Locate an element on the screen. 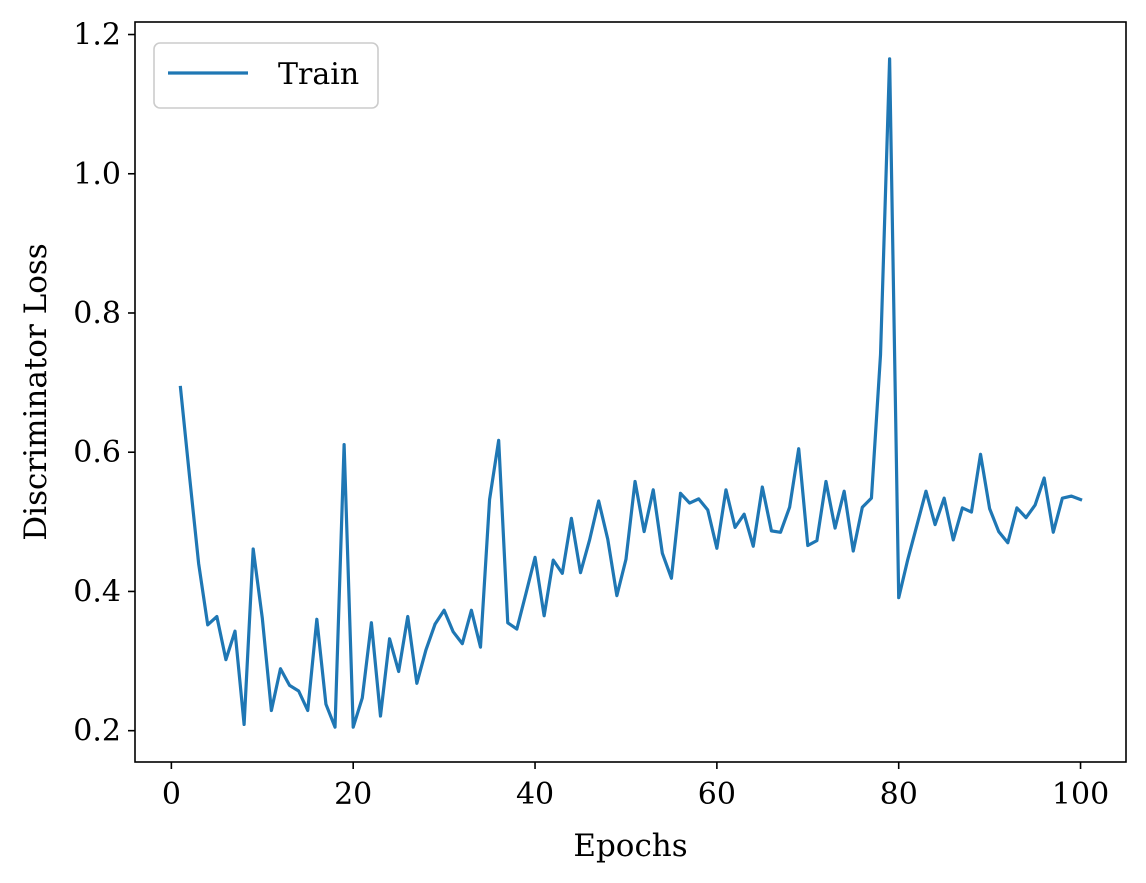 The height and width of the screenshot is (883, 1146). legend: Train is located at coordinates (266, 75).